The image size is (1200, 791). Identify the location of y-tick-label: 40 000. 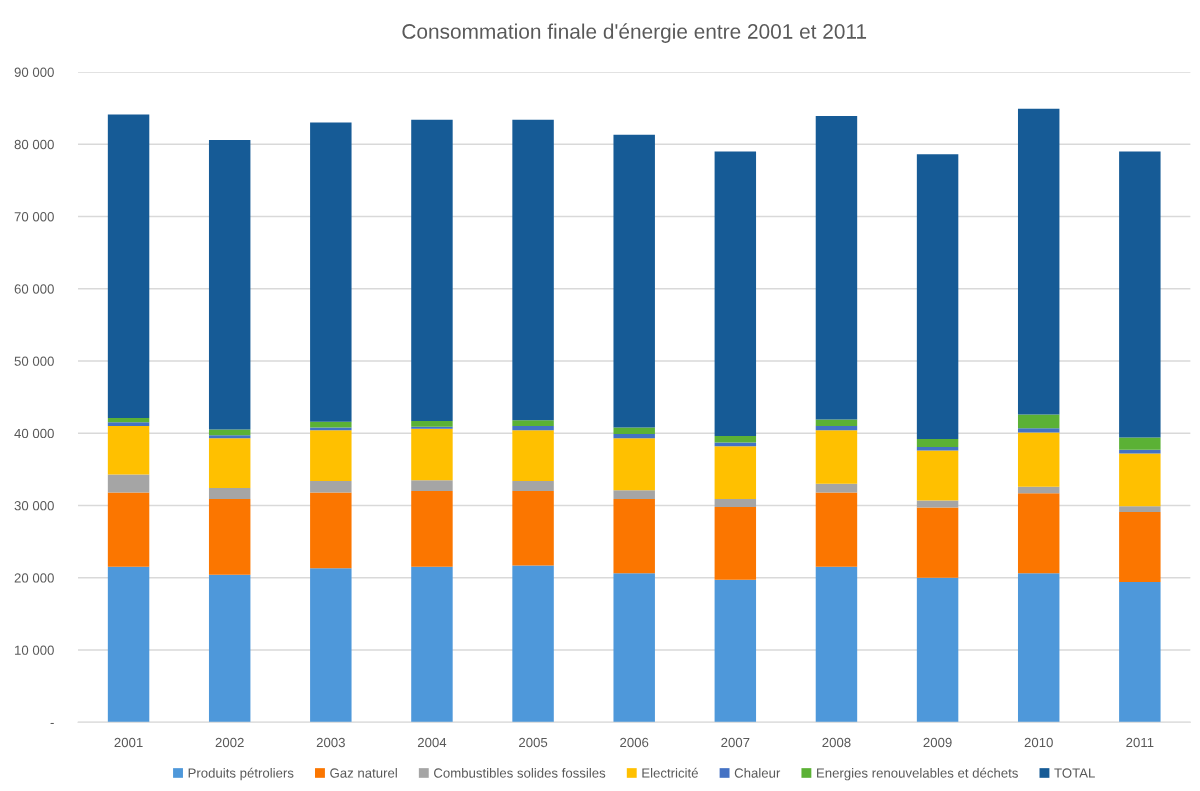
(34, 433).